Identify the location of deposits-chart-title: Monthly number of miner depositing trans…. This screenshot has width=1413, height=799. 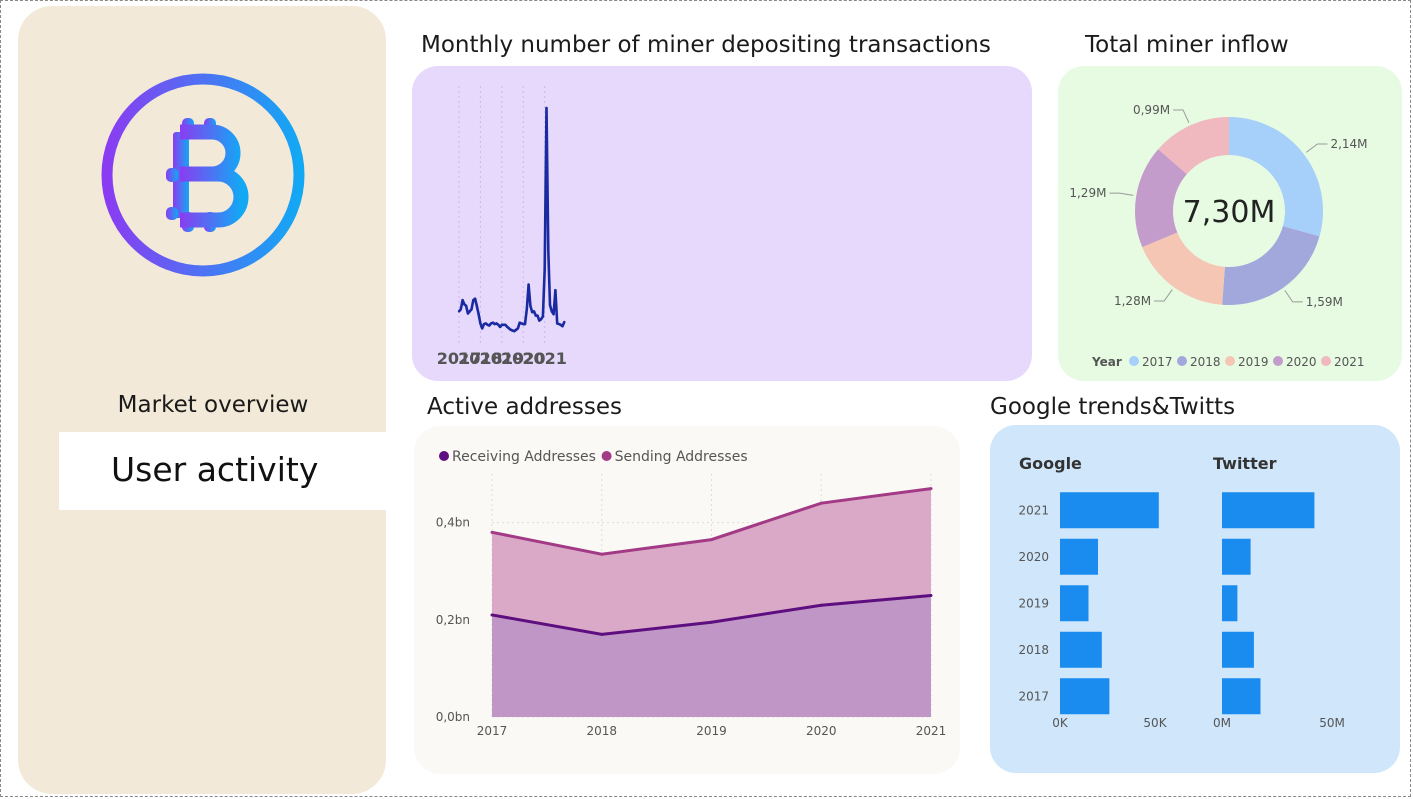
(706, 45).